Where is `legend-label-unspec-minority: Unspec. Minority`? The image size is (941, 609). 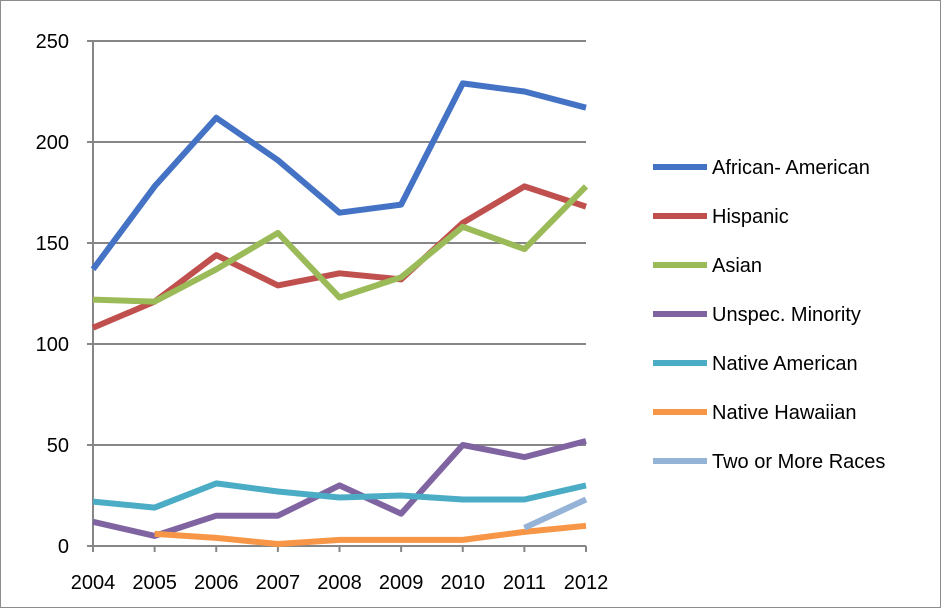 legend-label-unspec-minority: Unspec. Minority is located at coordinates (786, 315).